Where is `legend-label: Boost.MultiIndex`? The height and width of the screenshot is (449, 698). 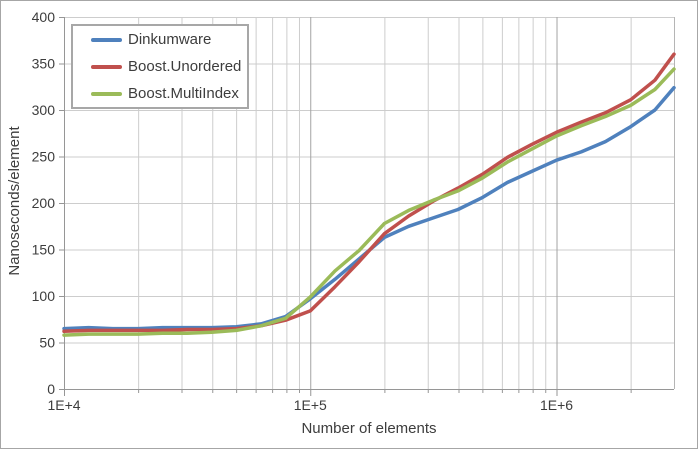
legend-label: Boost.MultiIndex is located at coordinates (183, 93).